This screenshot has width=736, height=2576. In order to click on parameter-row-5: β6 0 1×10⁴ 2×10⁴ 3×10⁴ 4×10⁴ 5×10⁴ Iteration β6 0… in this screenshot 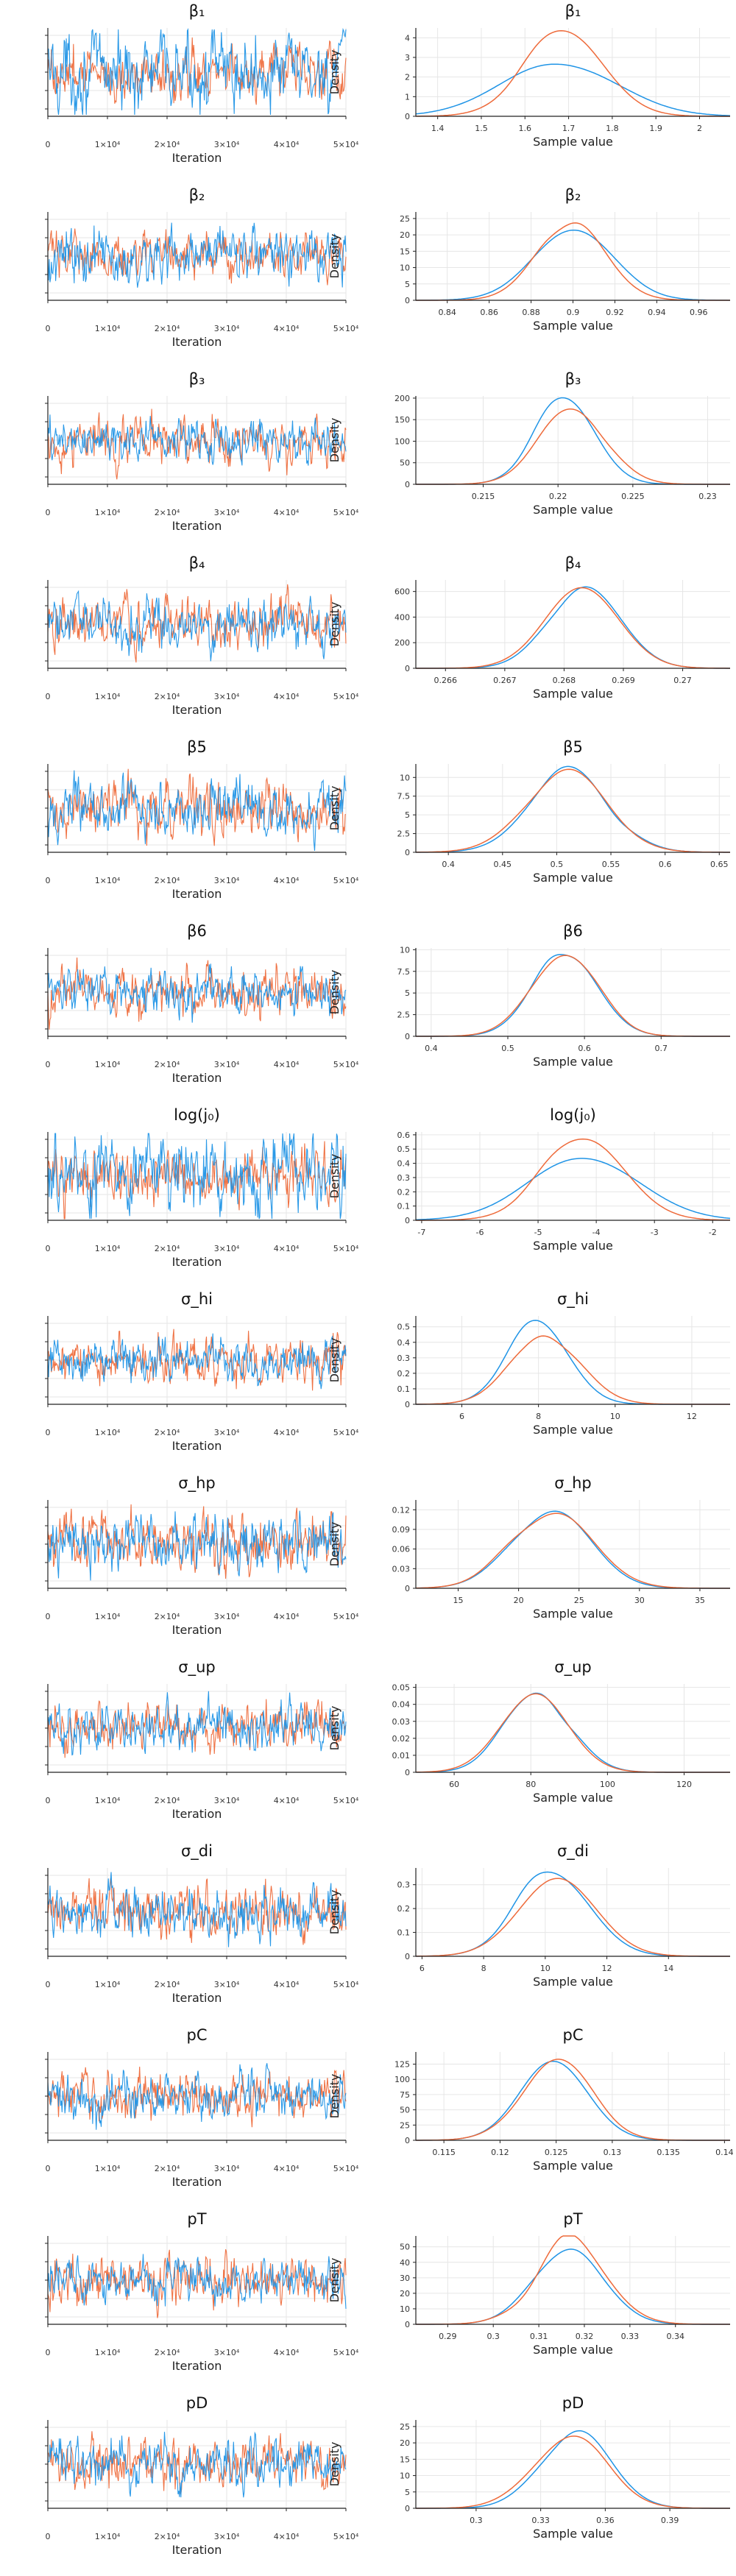, I will do `click(388, 1003)`.